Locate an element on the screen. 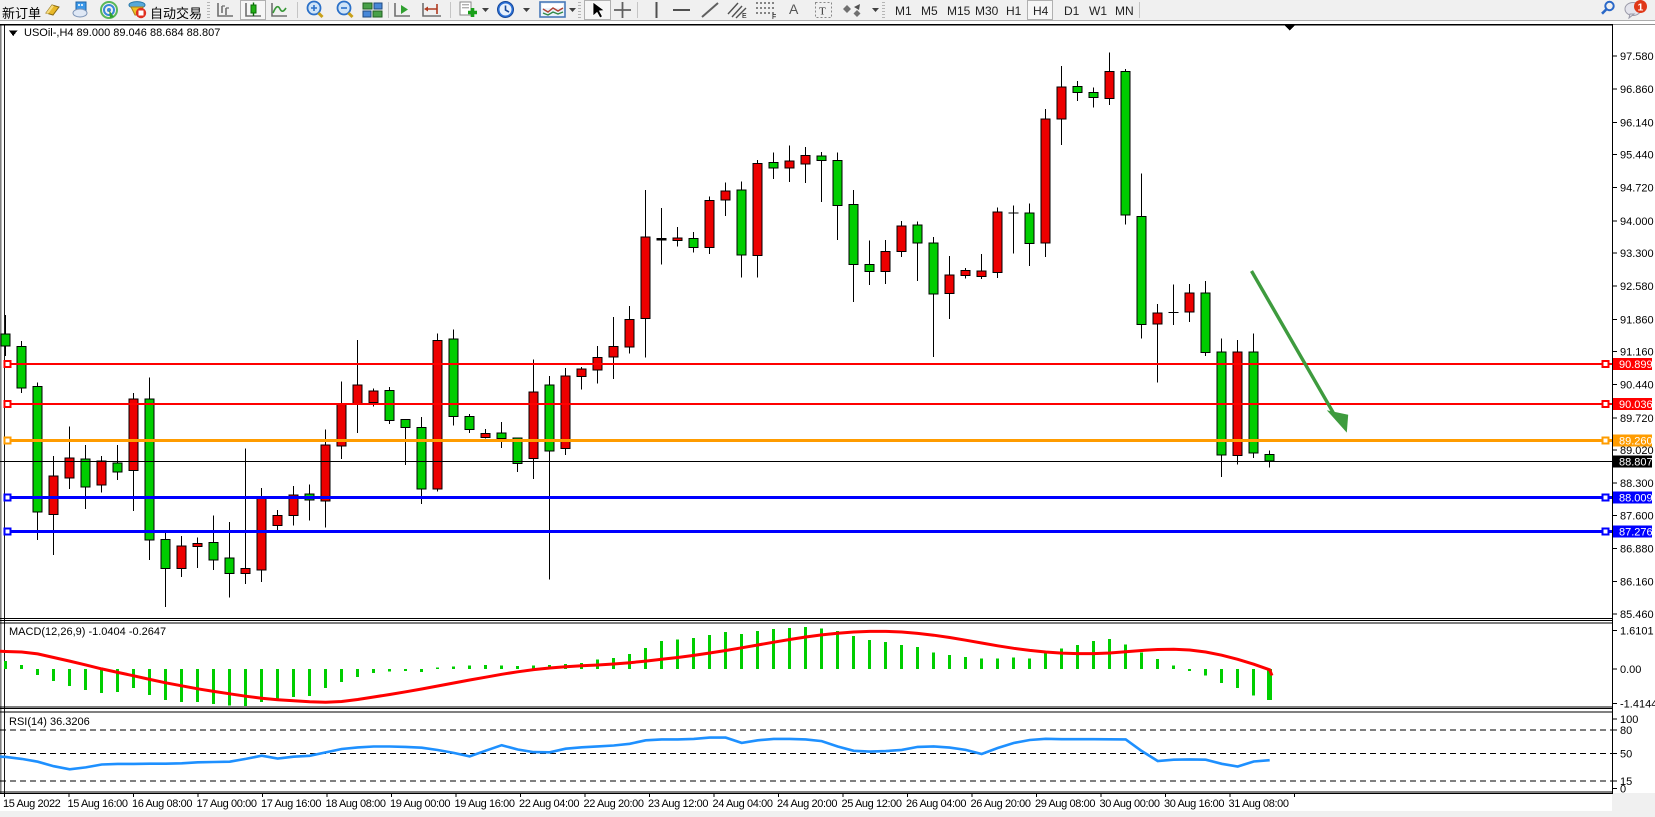  svg-text: 18 Aug 08:00 is located at coordinates (356, 804).